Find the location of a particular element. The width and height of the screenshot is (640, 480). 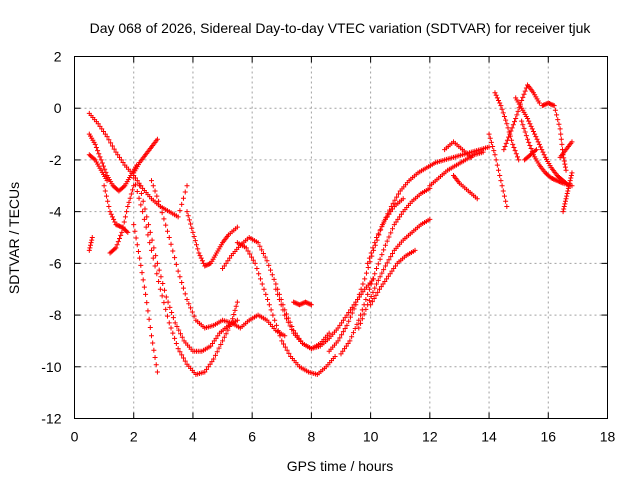

x-tick-label: 14 is located at coordinates (489, 437).